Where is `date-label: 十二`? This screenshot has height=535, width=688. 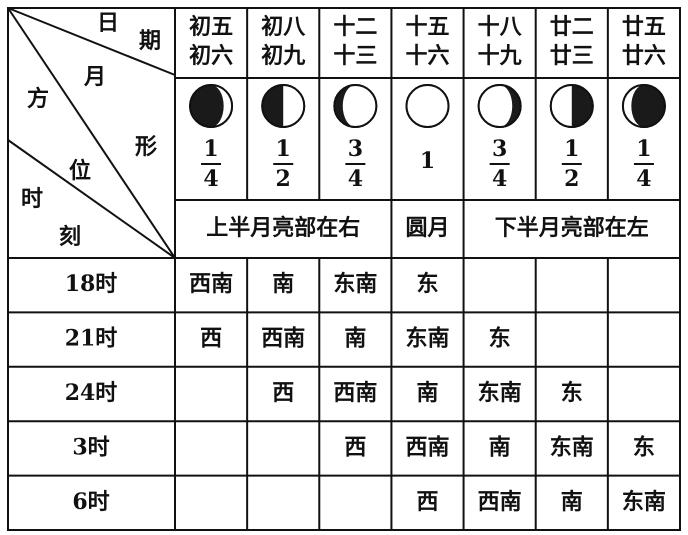 date-label: 十二 is located at coordinates (355, 27).